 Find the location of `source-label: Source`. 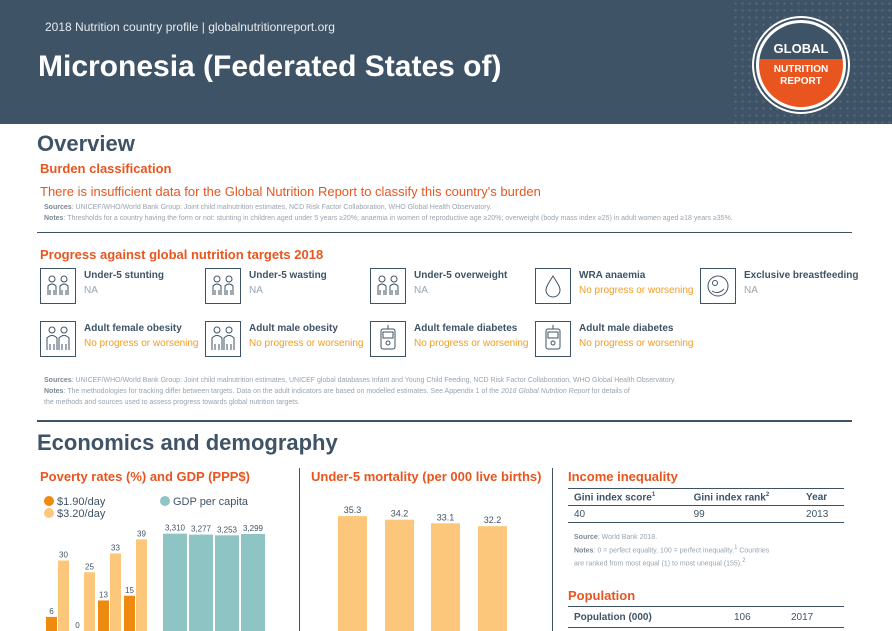

source-label: Source is located at coordinates (586, 537).